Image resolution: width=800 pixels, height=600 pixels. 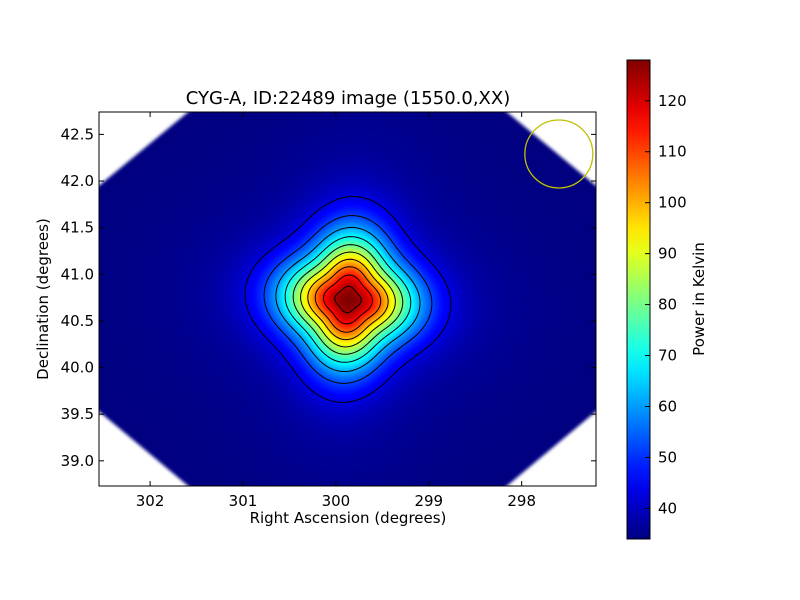 I want to click on y-tick-label: 42.5, so click(x=77, y=134).